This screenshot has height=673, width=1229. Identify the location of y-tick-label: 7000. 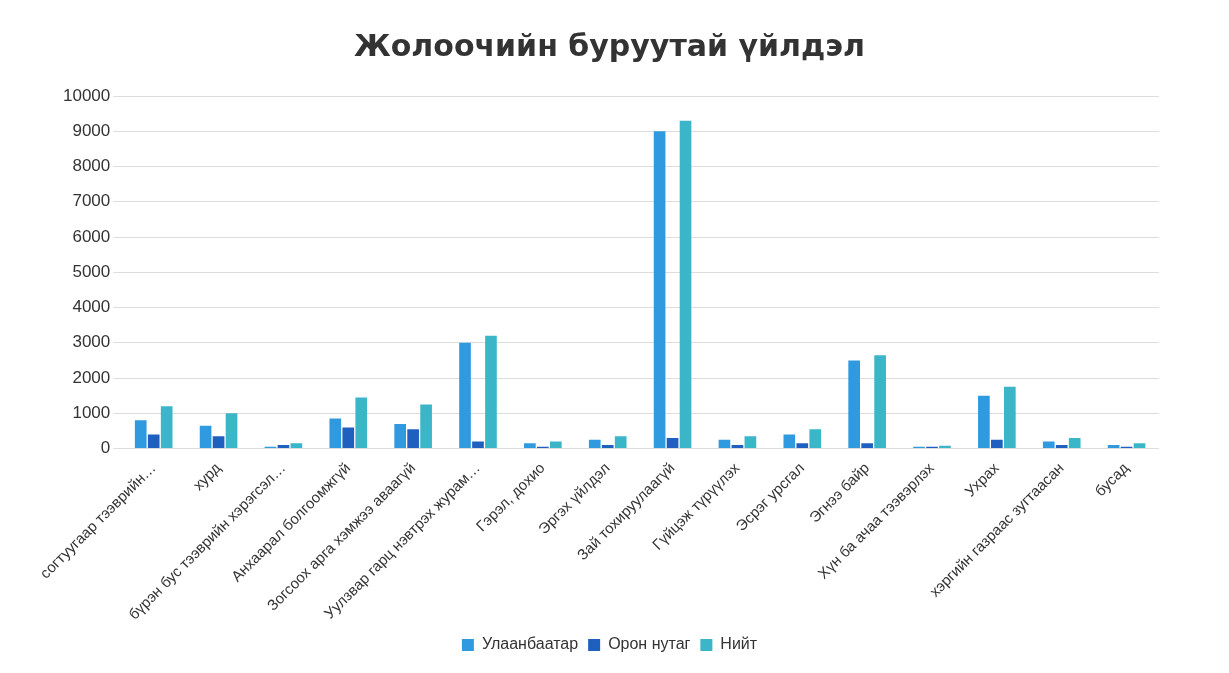
(91, 201).